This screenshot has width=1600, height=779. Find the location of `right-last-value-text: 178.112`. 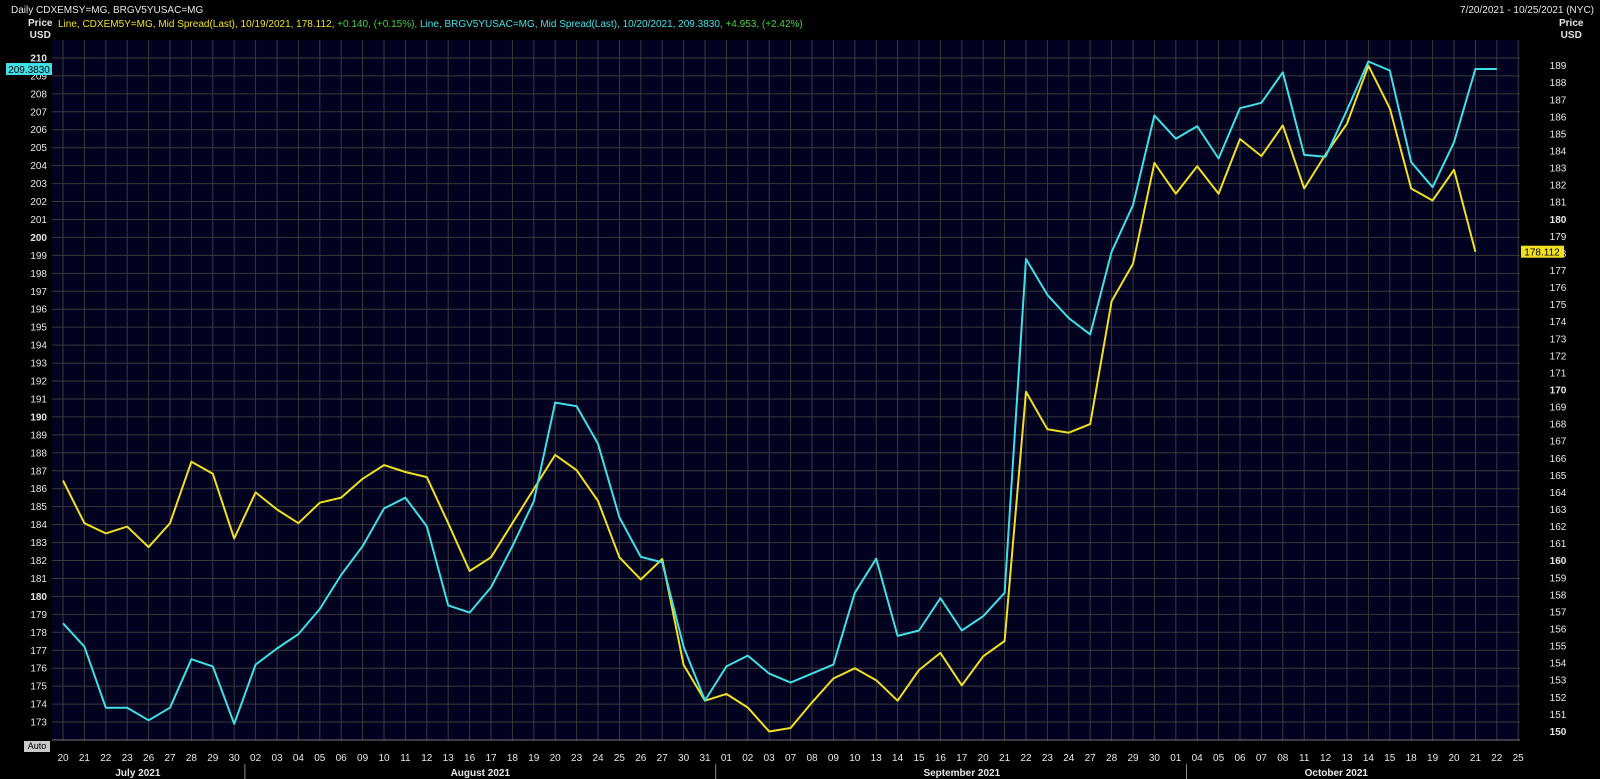

right-last-value-text: 178.112 is located at coordinates (1542, 253).